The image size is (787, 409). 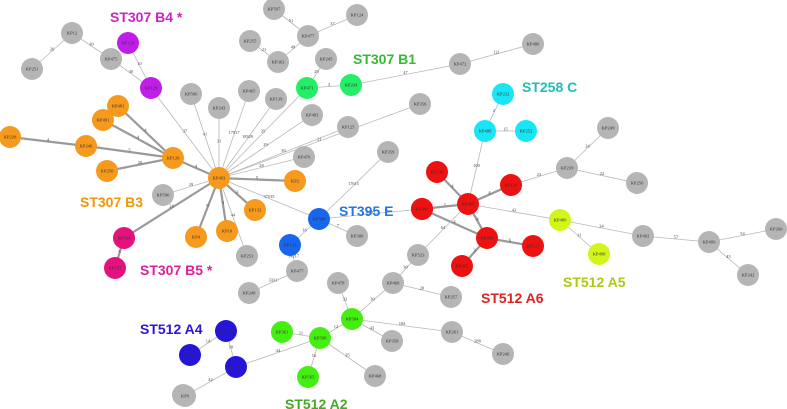 I want to click on node-kp255: KP255, so click(x=250, y=41).